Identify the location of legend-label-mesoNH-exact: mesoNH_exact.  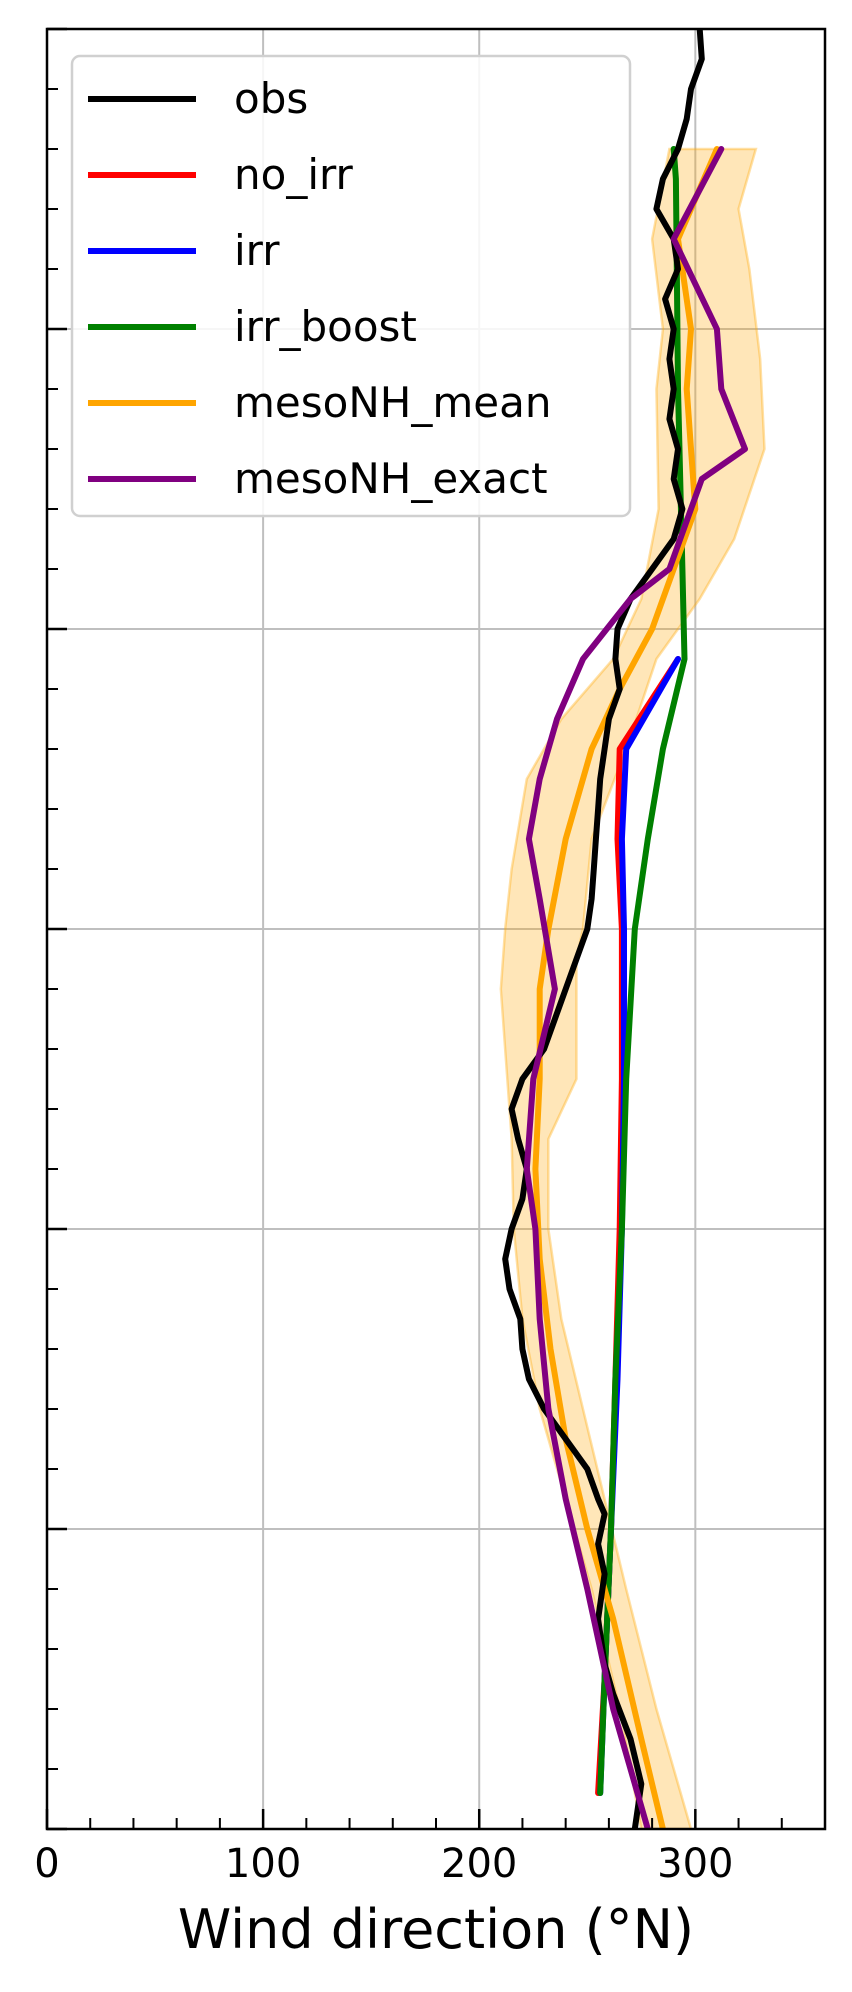
(391, 478).